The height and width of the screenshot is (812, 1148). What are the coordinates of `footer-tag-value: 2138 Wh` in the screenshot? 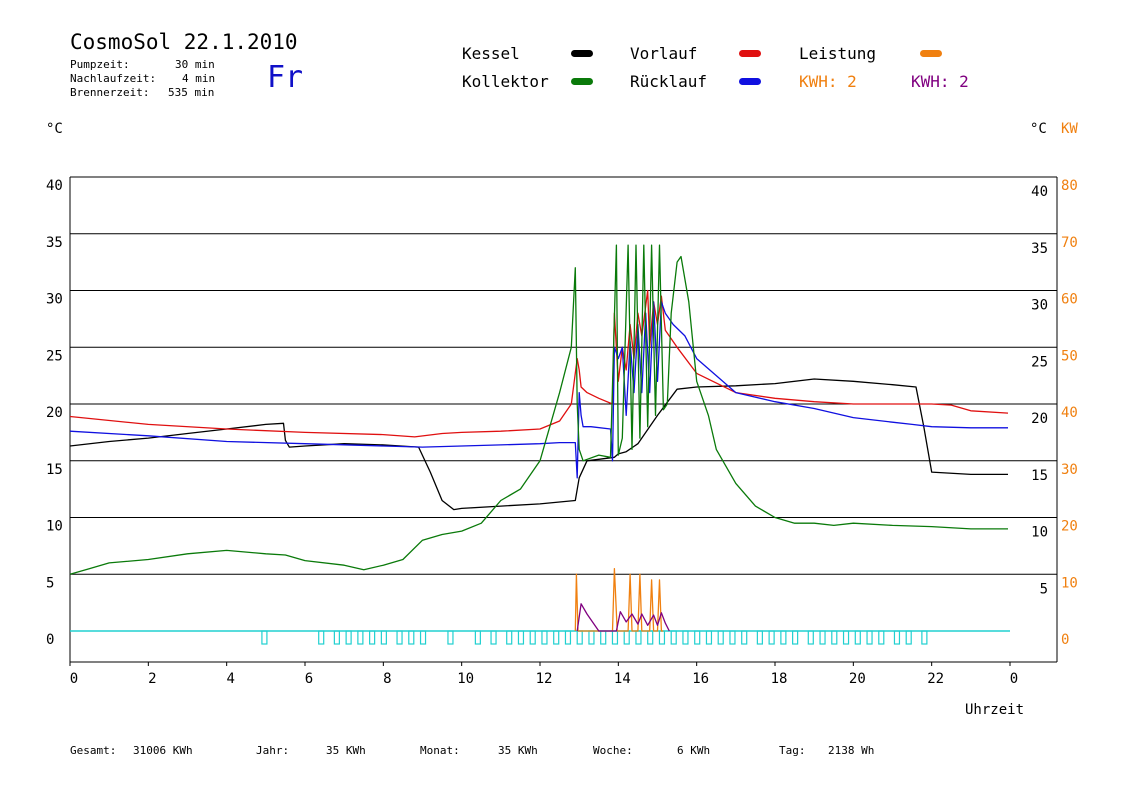 It's located at (851, 750).